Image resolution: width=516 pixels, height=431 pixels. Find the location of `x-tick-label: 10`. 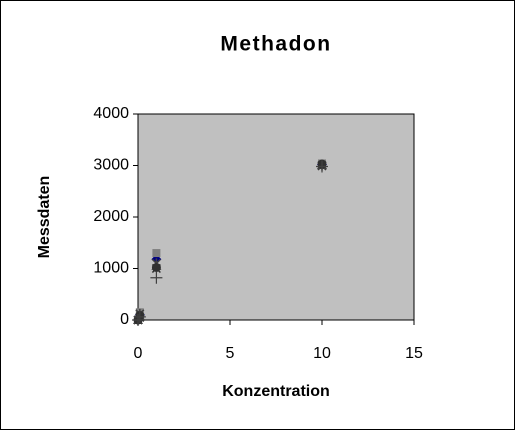

x-tick-label: 10 is located at coordinates (322, 353).